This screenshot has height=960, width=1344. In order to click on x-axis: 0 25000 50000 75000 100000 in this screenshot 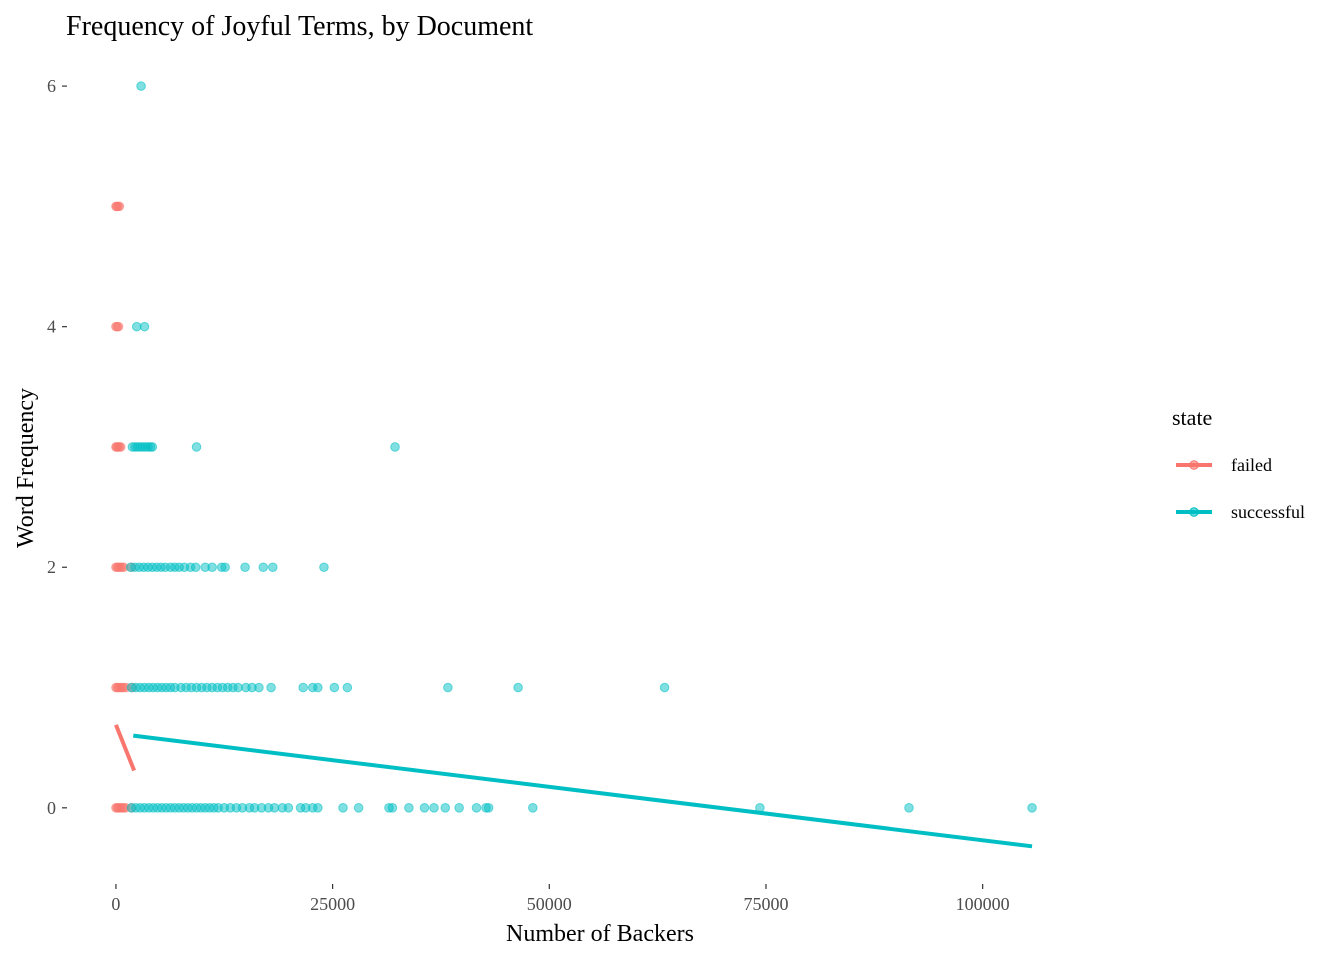, I will do `click(560, 899)`.